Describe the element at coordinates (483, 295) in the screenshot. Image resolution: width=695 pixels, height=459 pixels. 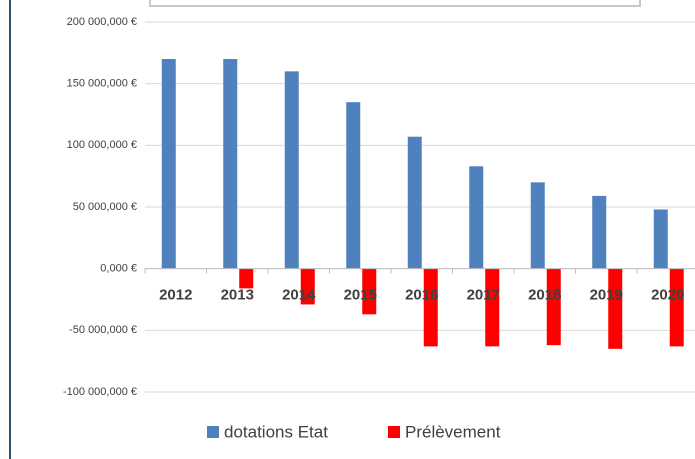
I see `x-tick-label: 2017` at that location.